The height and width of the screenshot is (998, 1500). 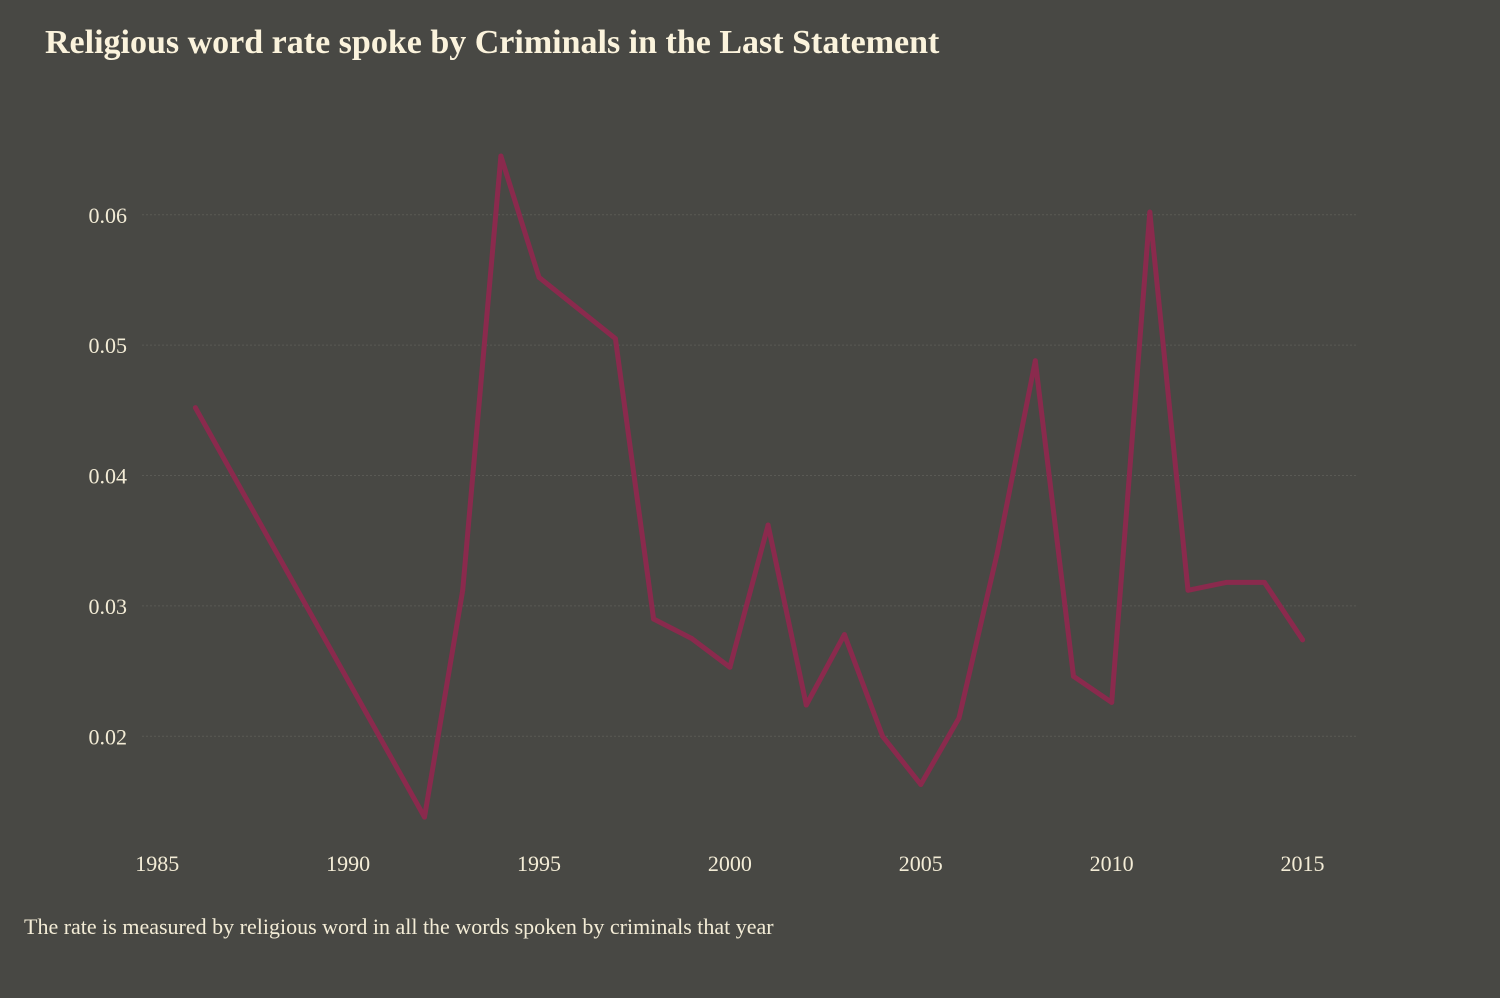 I want to click on x-tick-label: 1985, so click(x=157, y=863).